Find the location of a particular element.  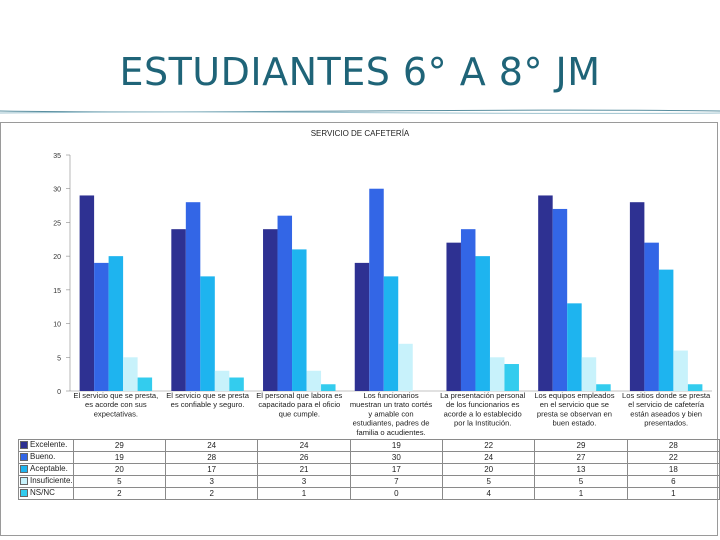

x-tick-label: presta se observan en is located at coordinates (574, 413).